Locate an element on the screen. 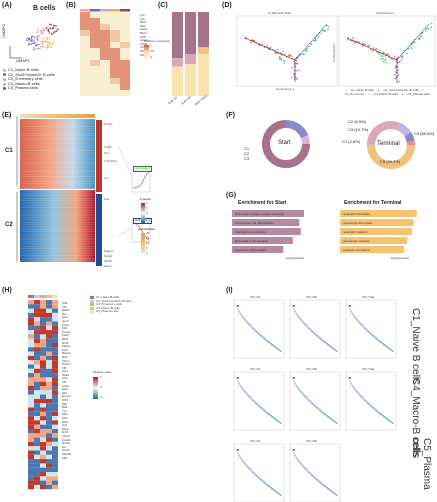  regulon-gene-label: Atf3 is located at coordinates (65, 303).